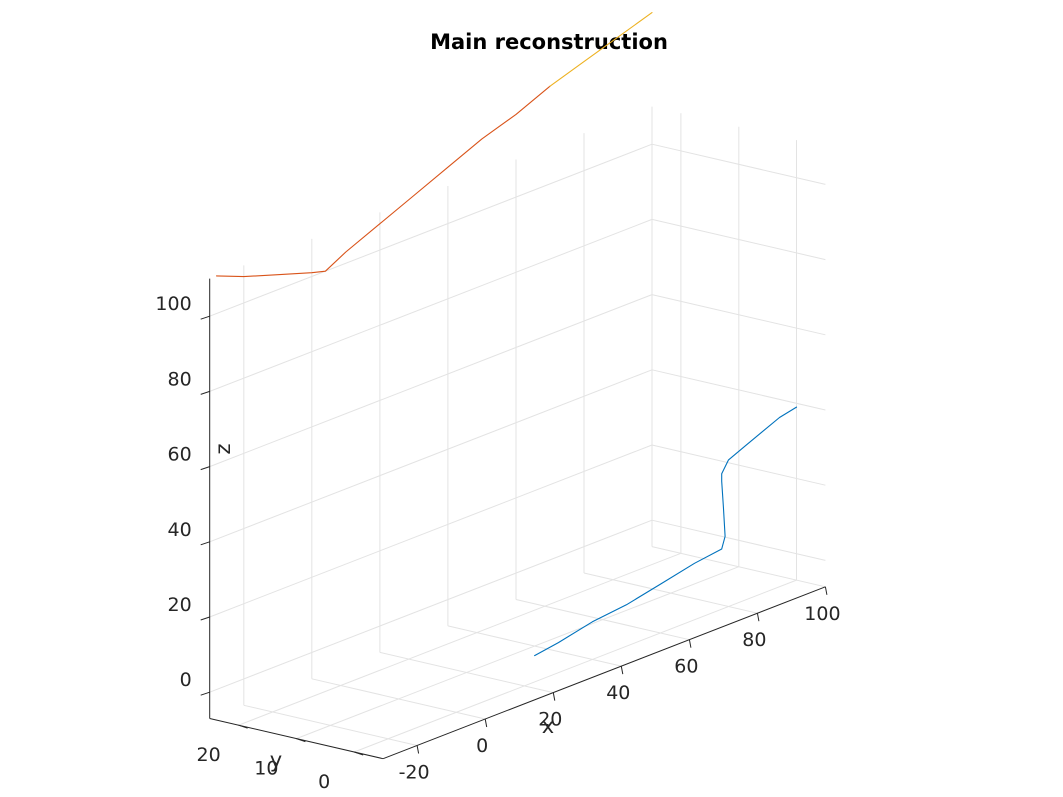  What do you see at coordinates (618, 693) in the screenshot?
I see `x-tick-label: 40` at bounding box center [618, 693].